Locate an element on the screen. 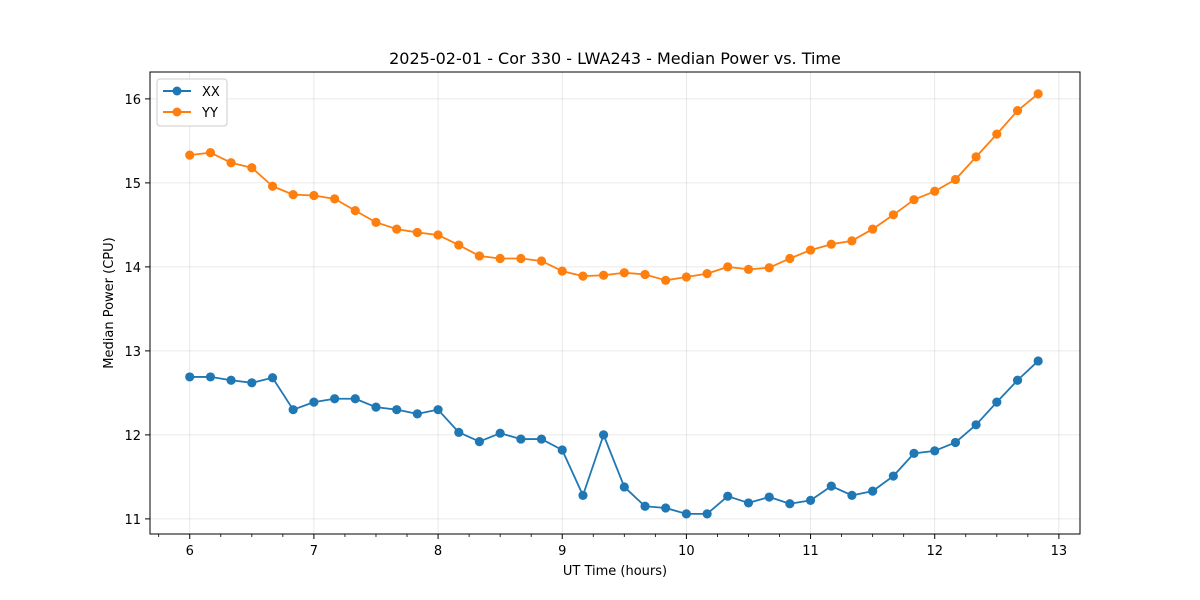 The image size is (1200, 600). y-tick-label: 16 is located at coordinates (132, 100).